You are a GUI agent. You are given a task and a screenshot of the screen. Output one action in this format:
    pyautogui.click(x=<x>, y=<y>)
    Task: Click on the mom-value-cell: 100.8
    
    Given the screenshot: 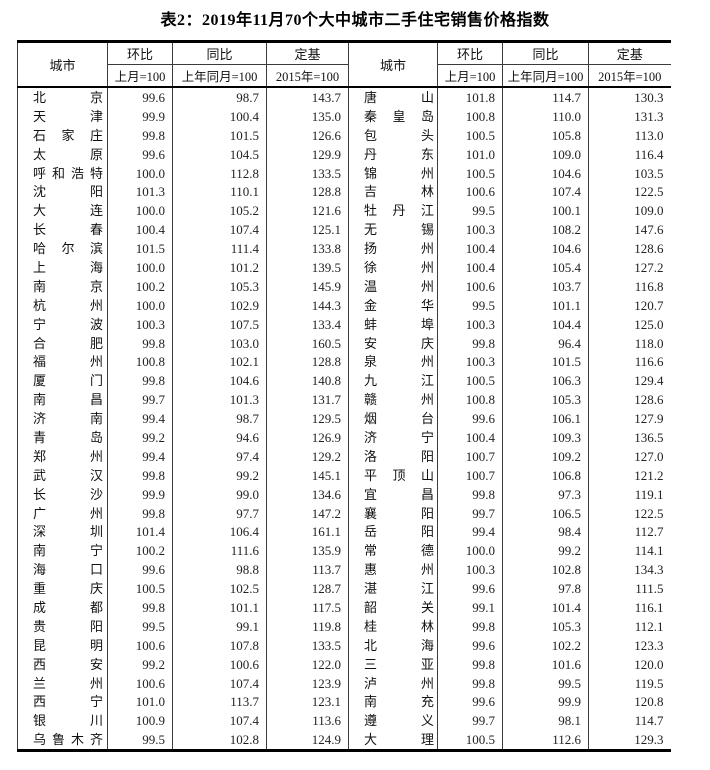 What is the action you would take?
    pyautogui.click(x=470, y=116)
    